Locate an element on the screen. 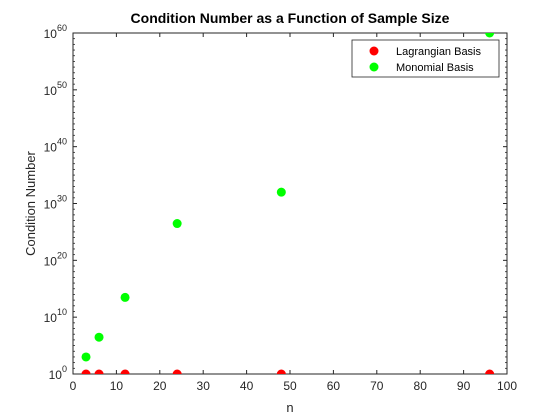  legend-box is located at coordinates (425, 58).